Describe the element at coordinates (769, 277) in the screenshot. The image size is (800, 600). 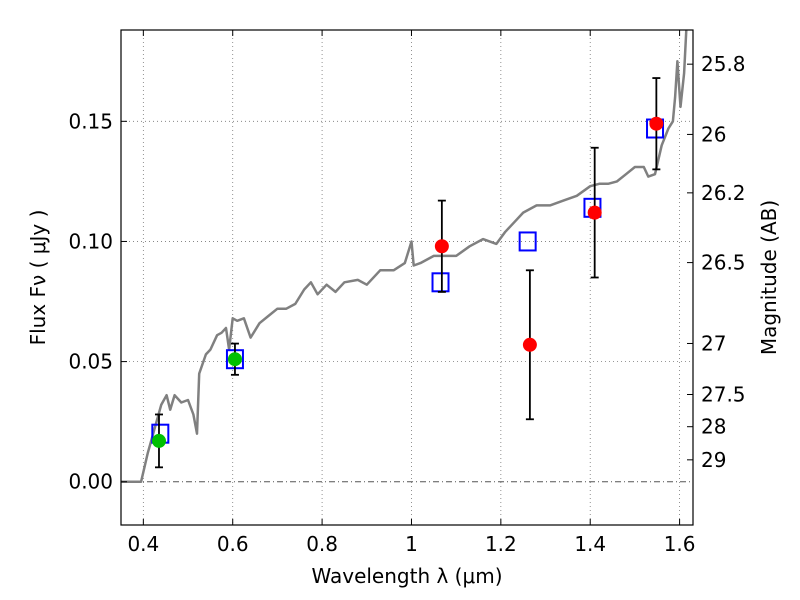
I see `y2-axis-title: Magnitude (AB)` at that location.